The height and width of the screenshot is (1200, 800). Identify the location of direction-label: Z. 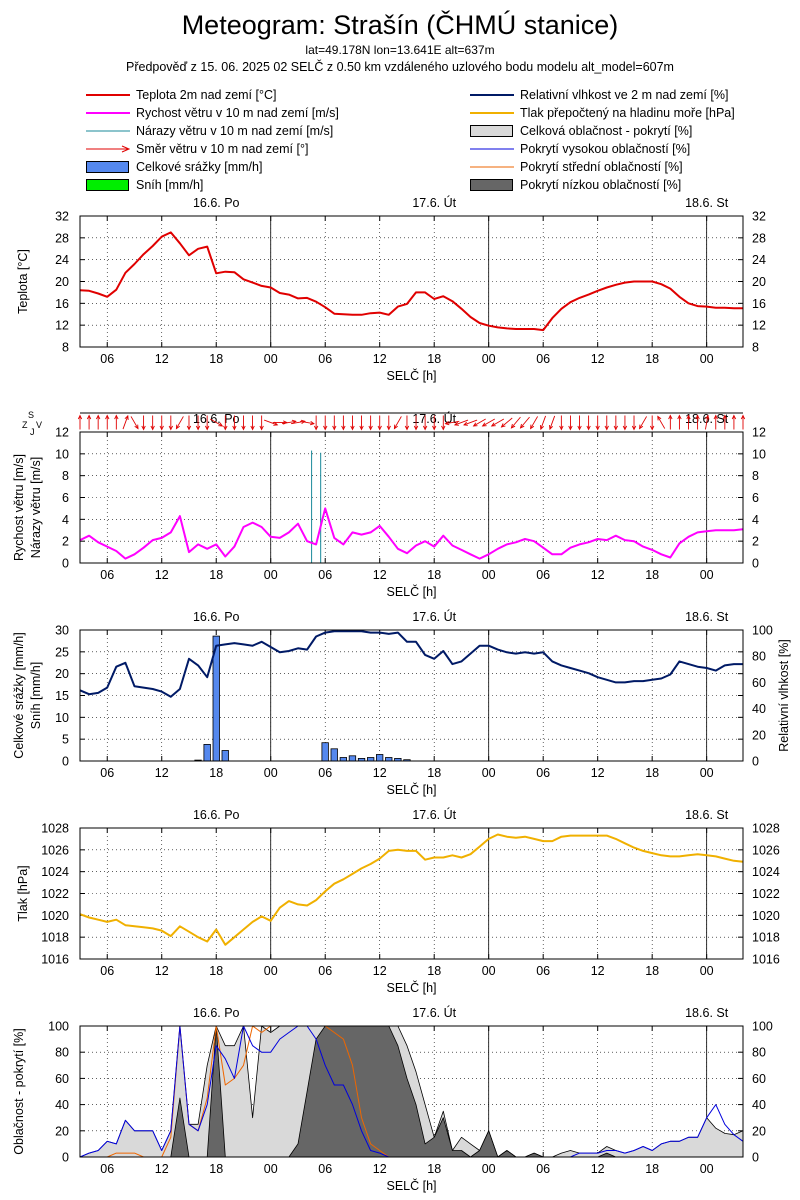
(25, 425).